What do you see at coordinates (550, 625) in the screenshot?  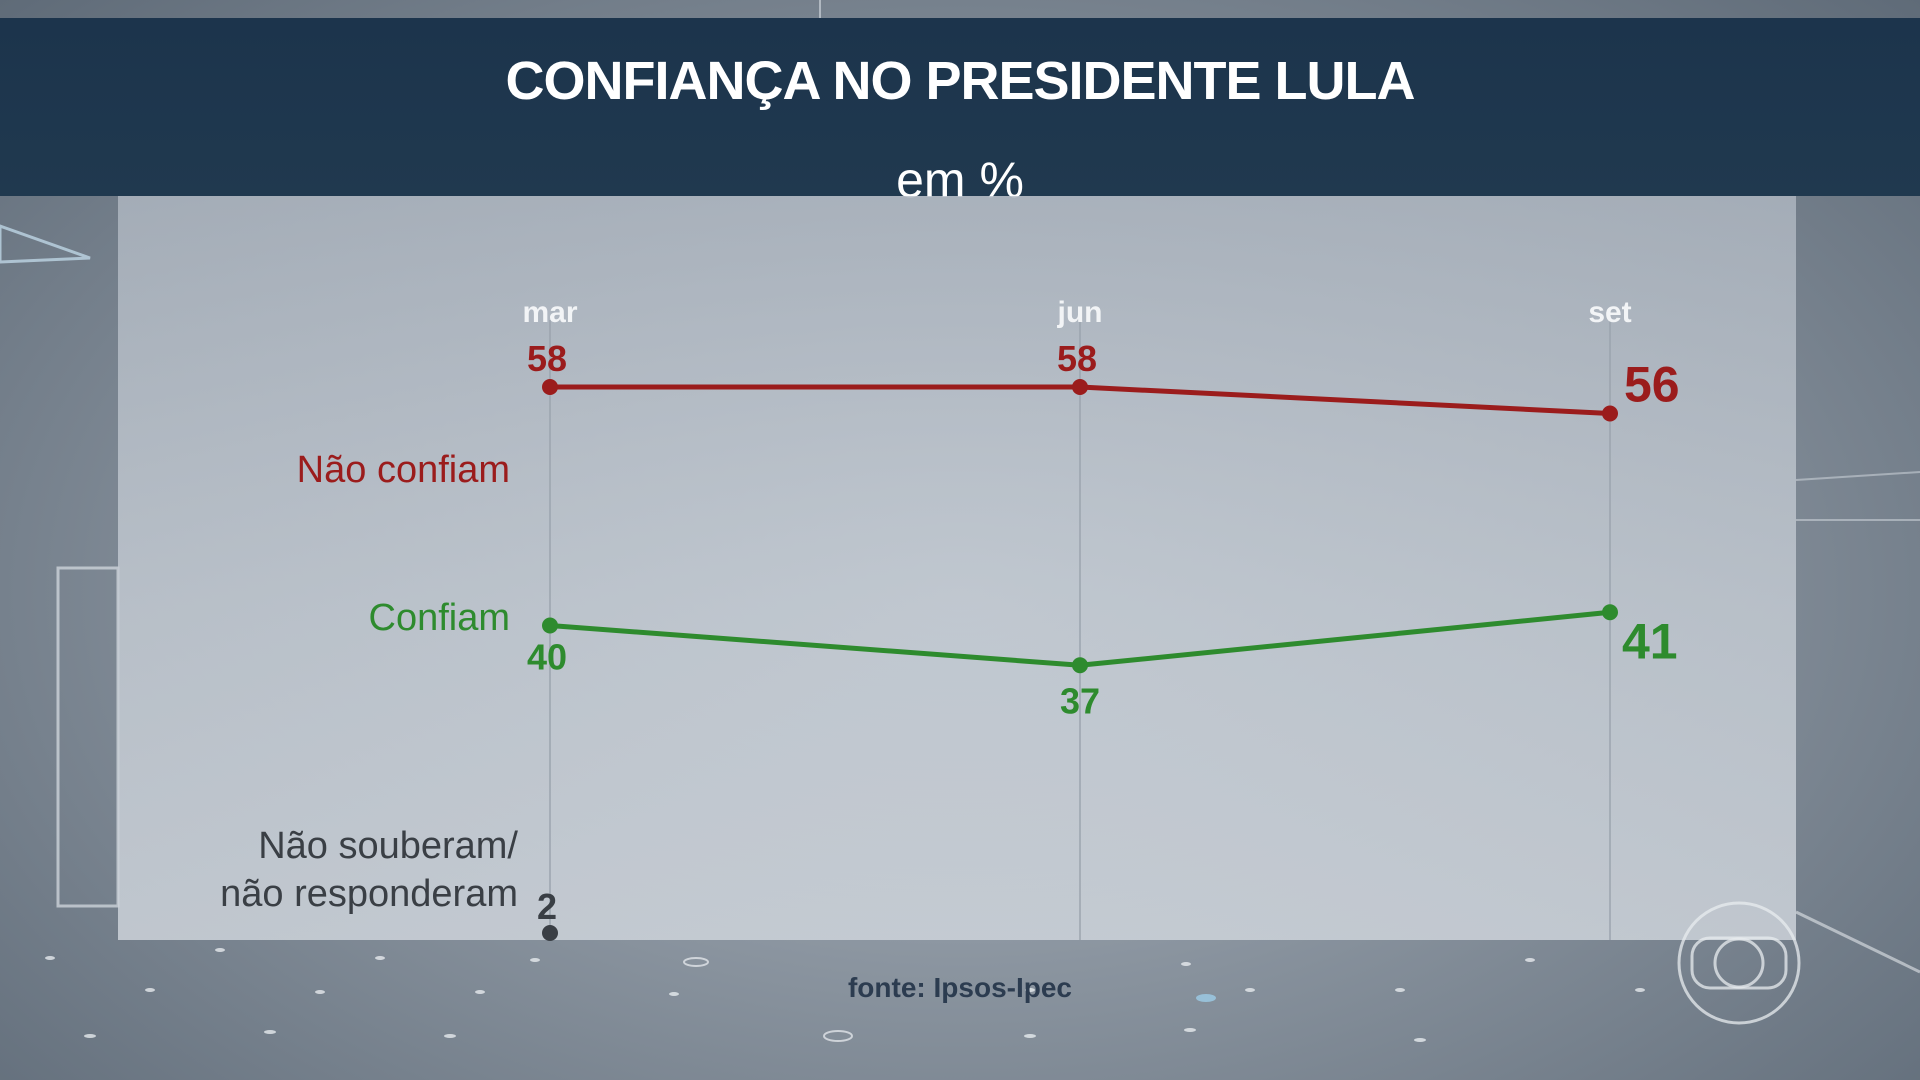 I see `data-point-confiam-mar` at bounding box center [550, 625].